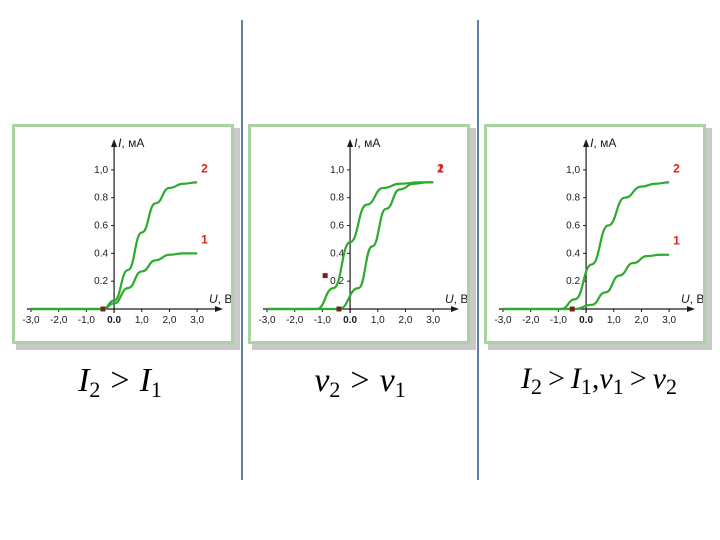 The height and width of the screenshot is (540, 720). Describe the element at coordinates (478, 250) in the screenshot. I see `divider-right` at that location.